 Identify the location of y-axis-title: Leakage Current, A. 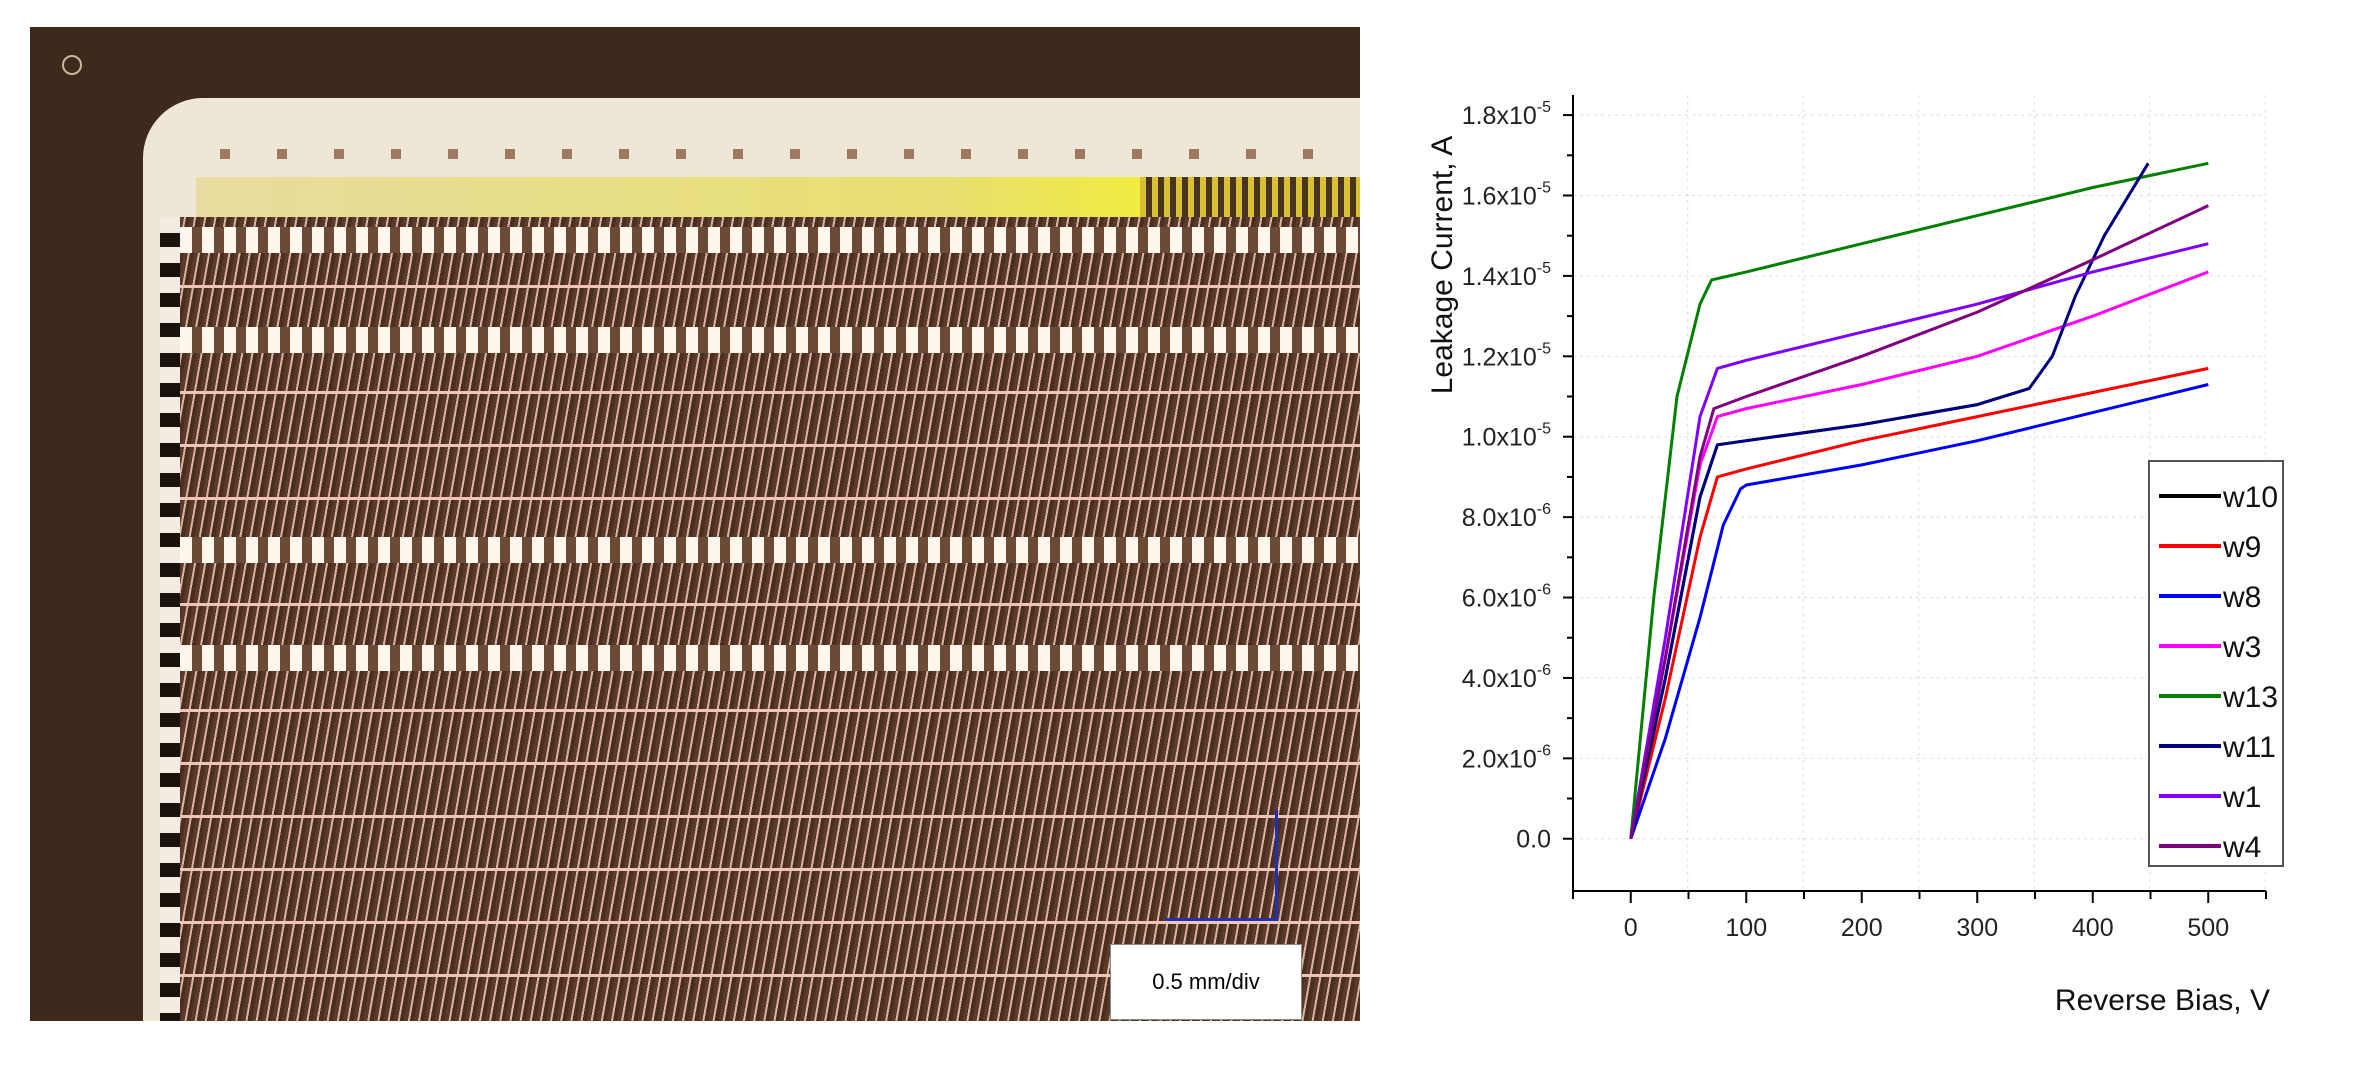
(1442, 265).